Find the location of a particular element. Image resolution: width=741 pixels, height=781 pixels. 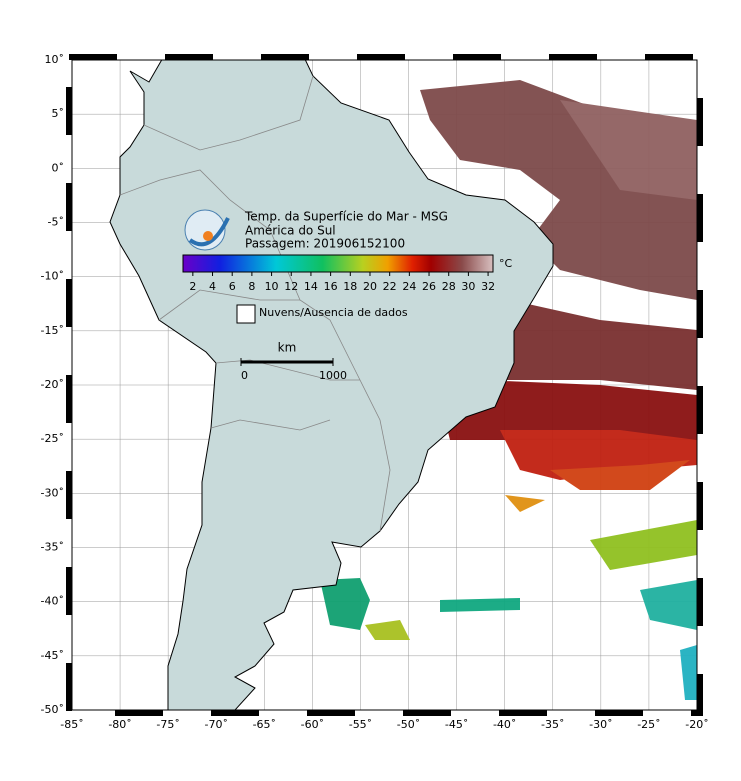

y-tick-label: -40˚ is located at coordinates (52, 601).